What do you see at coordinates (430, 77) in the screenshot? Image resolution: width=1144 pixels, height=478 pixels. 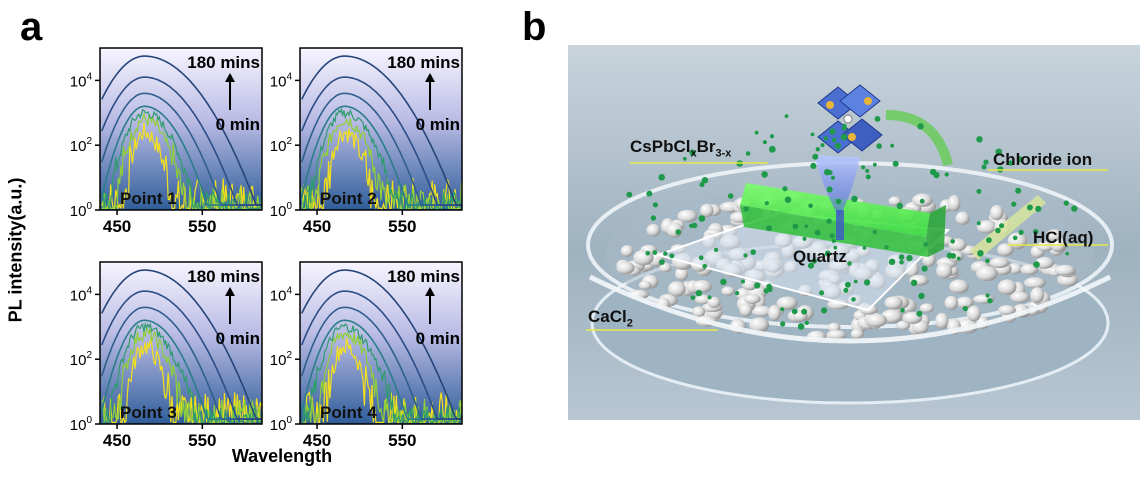 I see `time-arrow-head` at bounding box center [430, 77].